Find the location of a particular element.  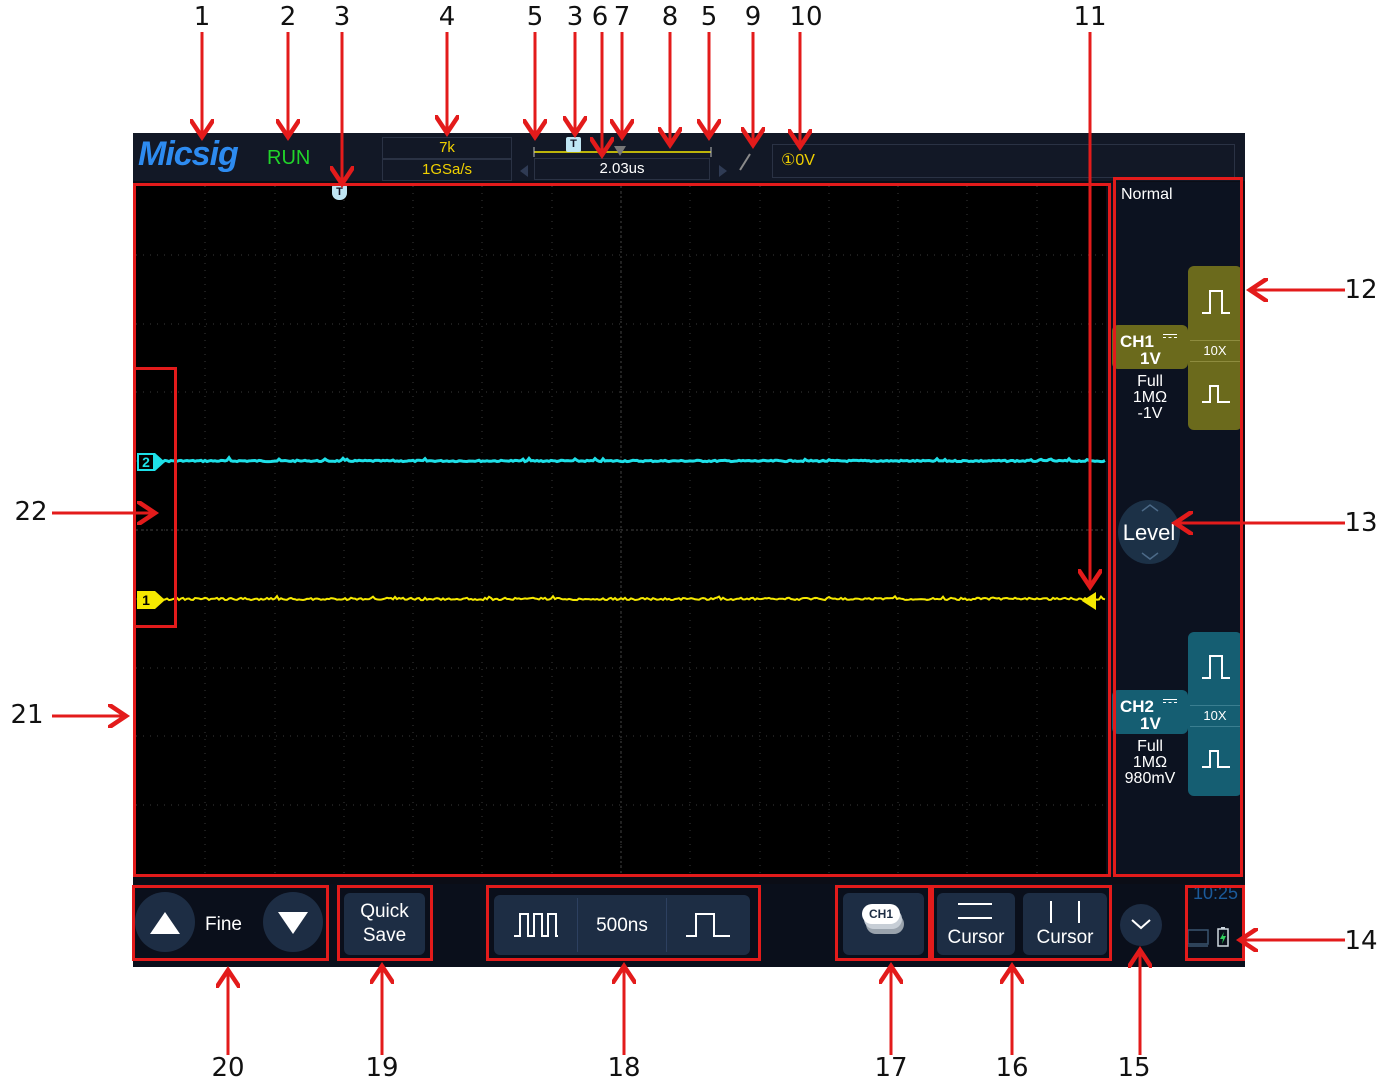

callout-box-status-icons is located at coordinates (1215, 923).